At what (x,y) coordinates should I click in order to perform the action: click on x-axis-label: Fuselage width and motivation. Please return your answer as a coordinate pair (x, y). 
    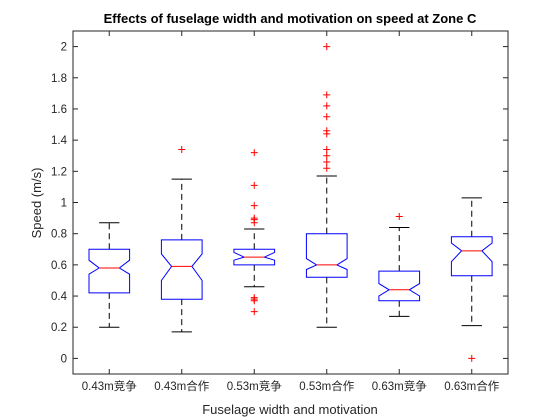
    Looking at the image, I should click on (290, 409).